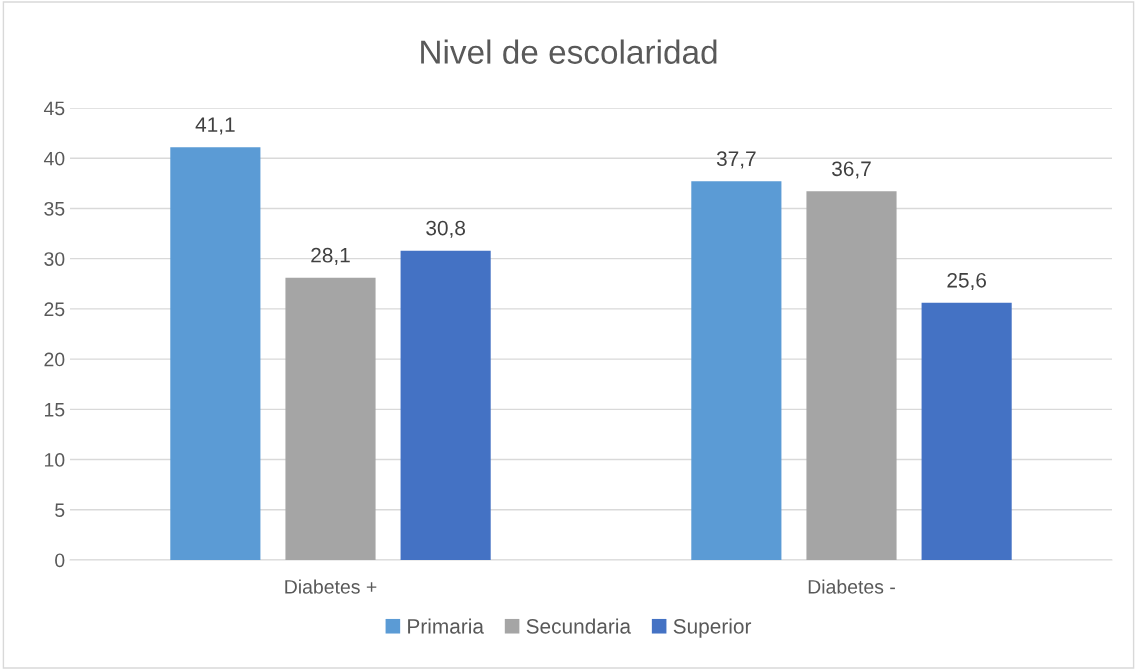 The image size is (1137, 670). What do you see at coordinates (966, 281) in the screenshot?
I see `data-label: 25,6` at bounding box center [966, 281].